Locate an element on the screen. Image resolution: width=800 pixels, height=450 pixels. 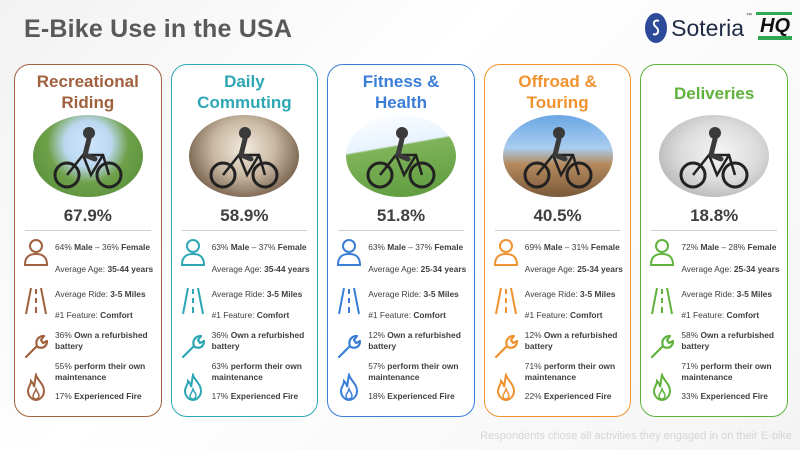
card-title: Offroad & Touring is located at coordinates (558, 92).